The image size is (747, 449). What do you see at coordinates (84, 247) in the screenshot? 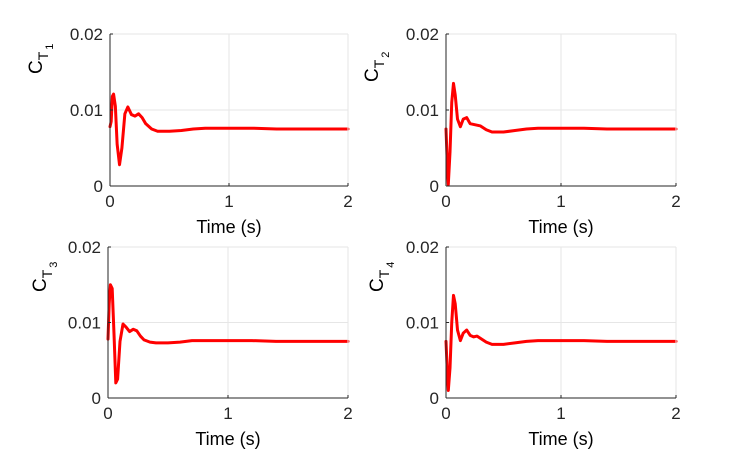
I see `y-tick-label-3-2: 0.02` at bounding box center [84, 247].